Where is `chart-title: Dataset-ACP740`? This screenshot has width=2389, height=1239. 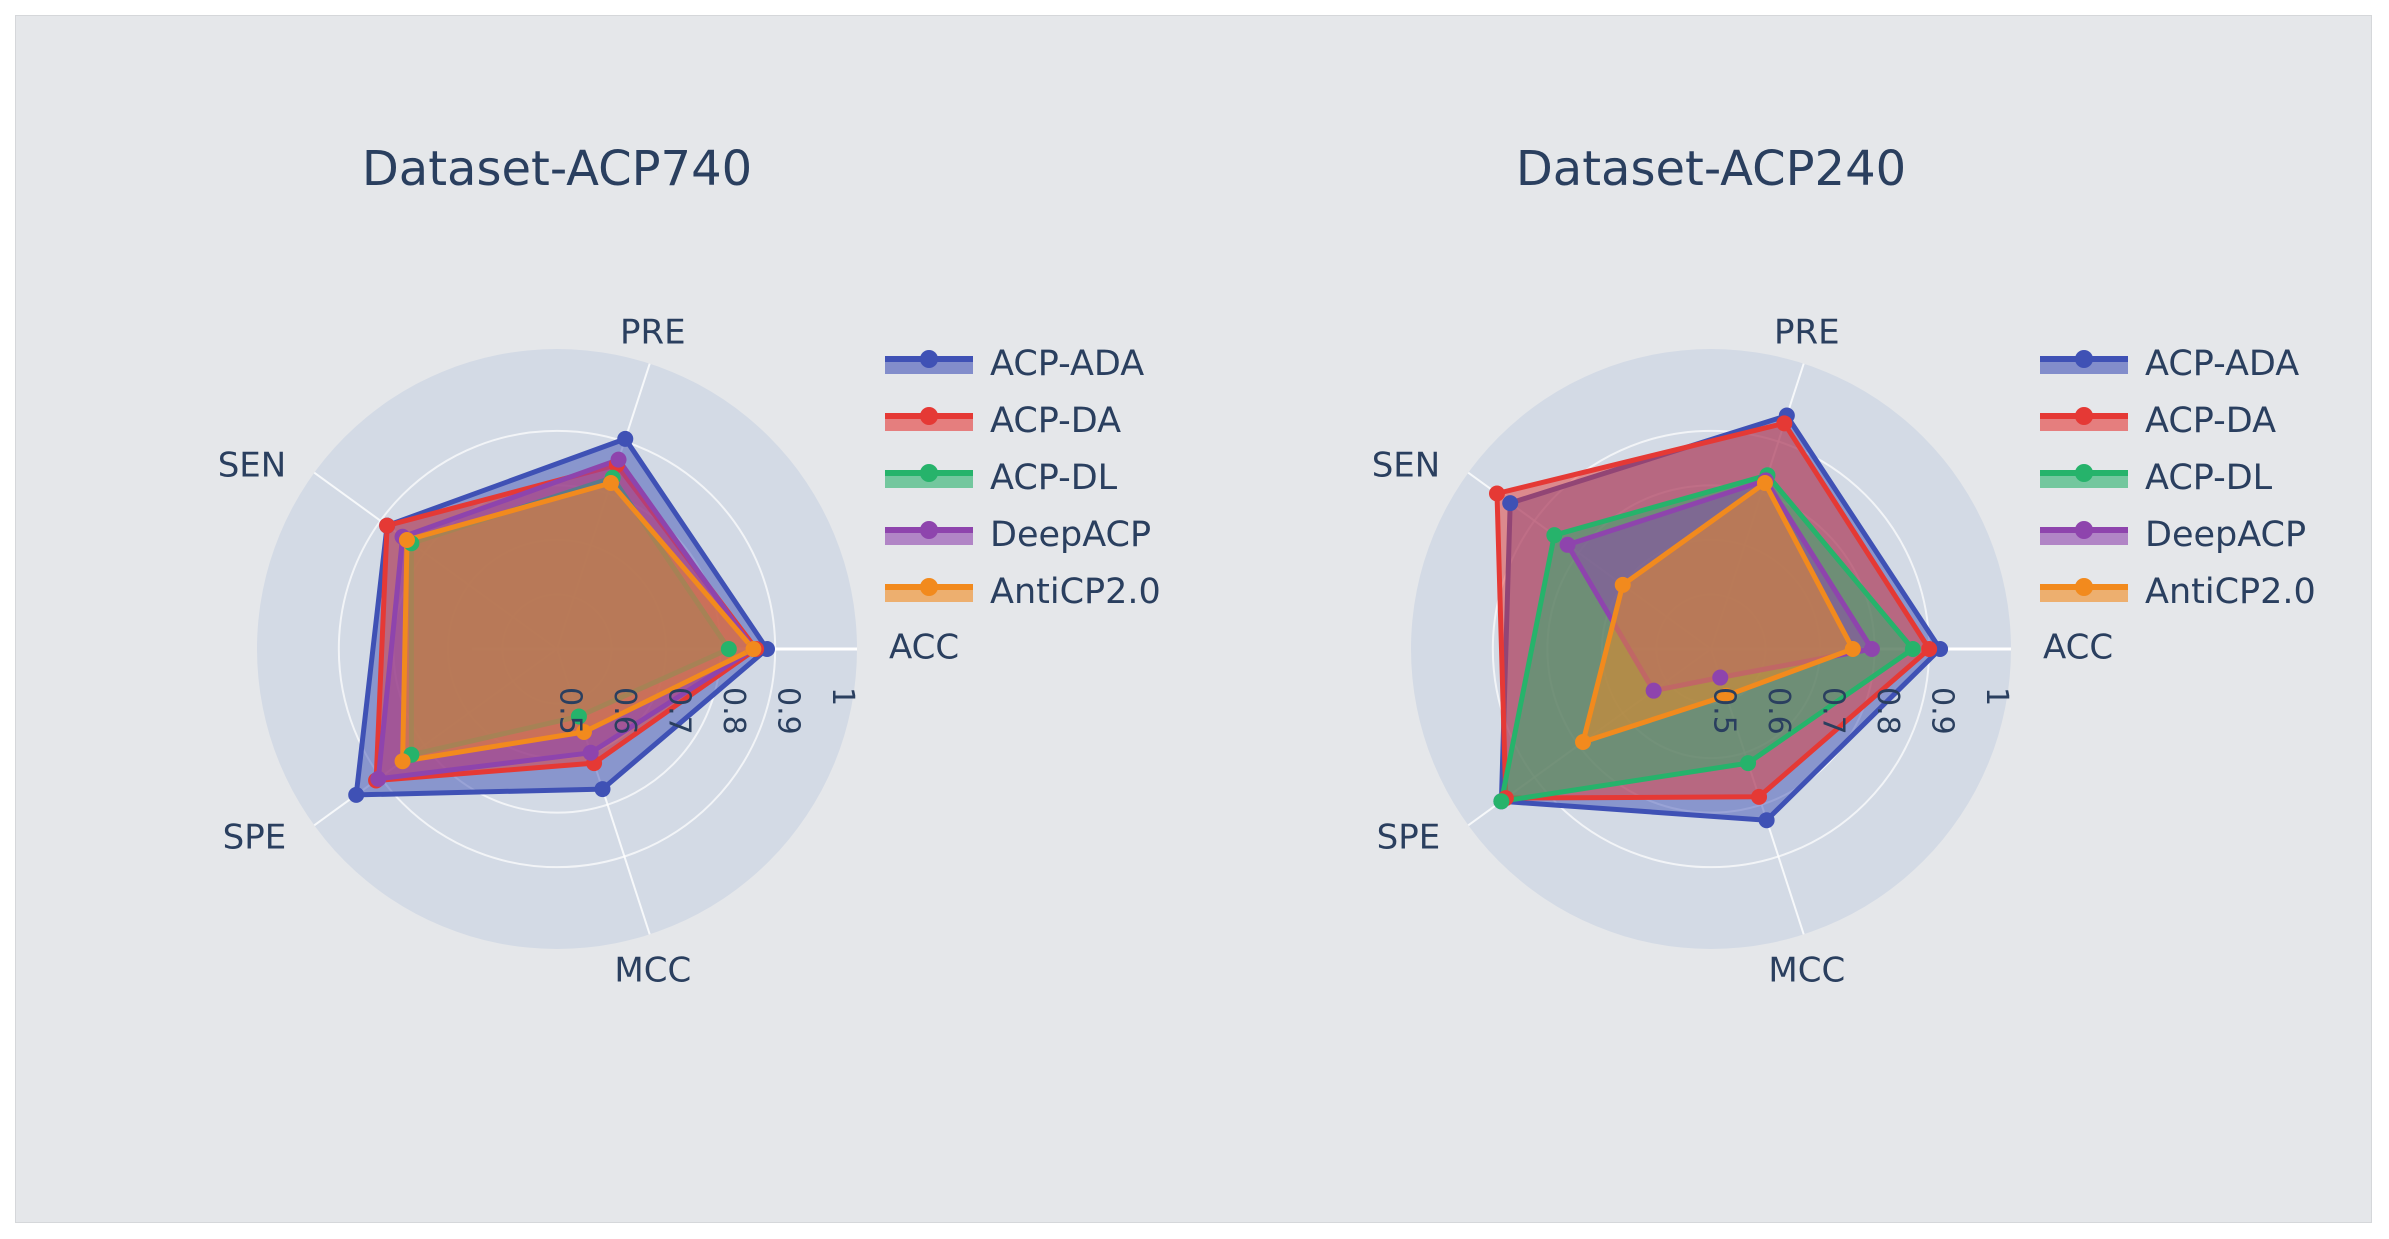 chart-title: Dataset-ACP740 is located at coordinates (557, 169).